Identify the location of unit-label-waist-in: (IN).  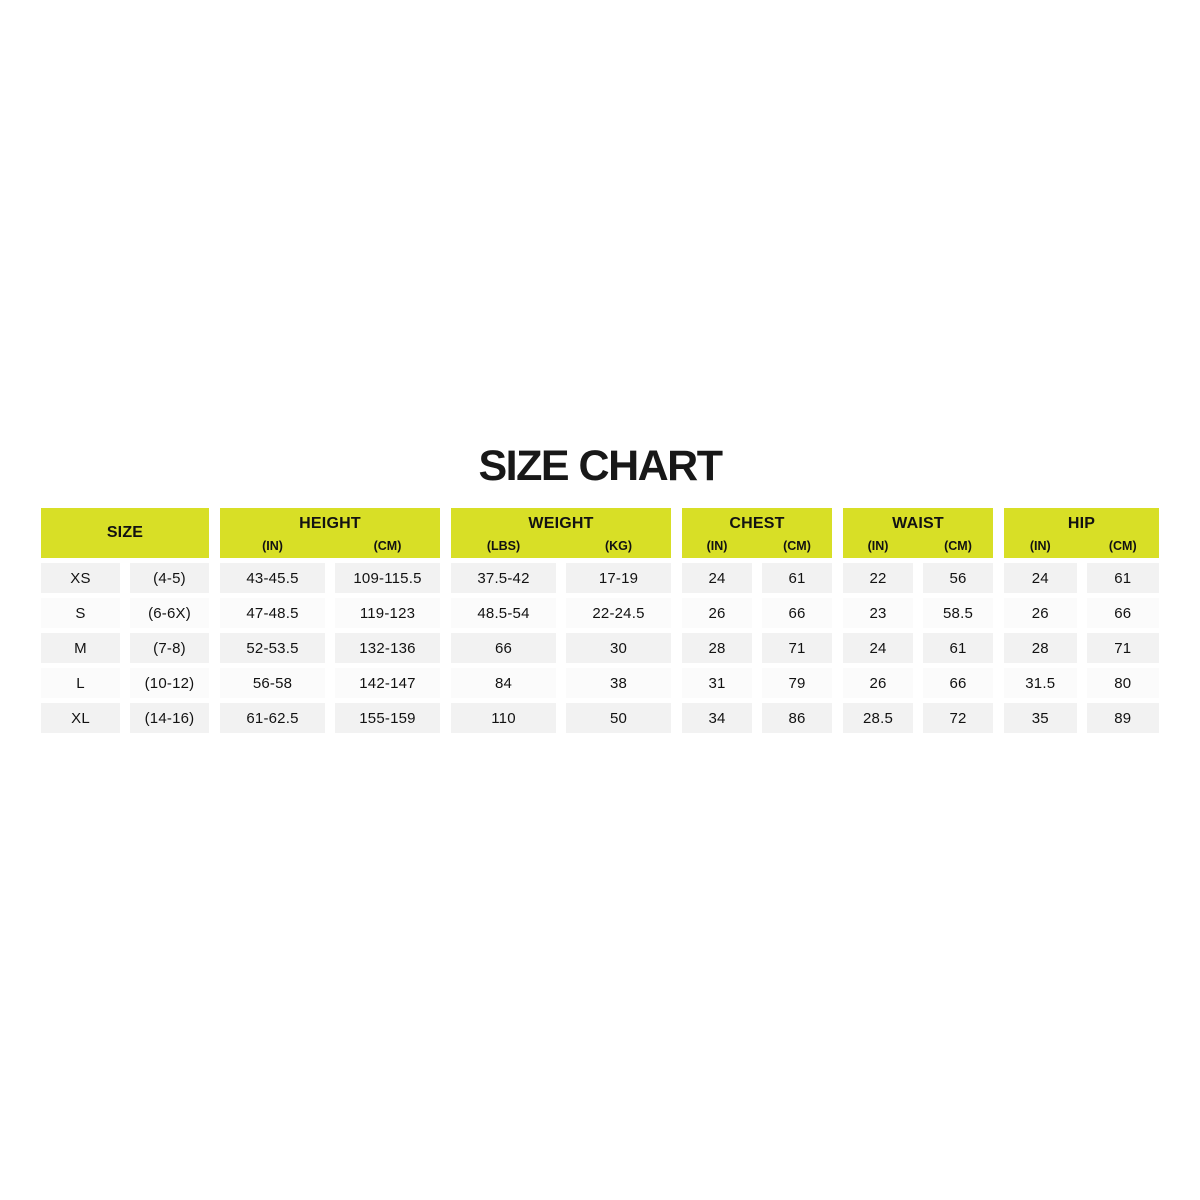
(878, 546).